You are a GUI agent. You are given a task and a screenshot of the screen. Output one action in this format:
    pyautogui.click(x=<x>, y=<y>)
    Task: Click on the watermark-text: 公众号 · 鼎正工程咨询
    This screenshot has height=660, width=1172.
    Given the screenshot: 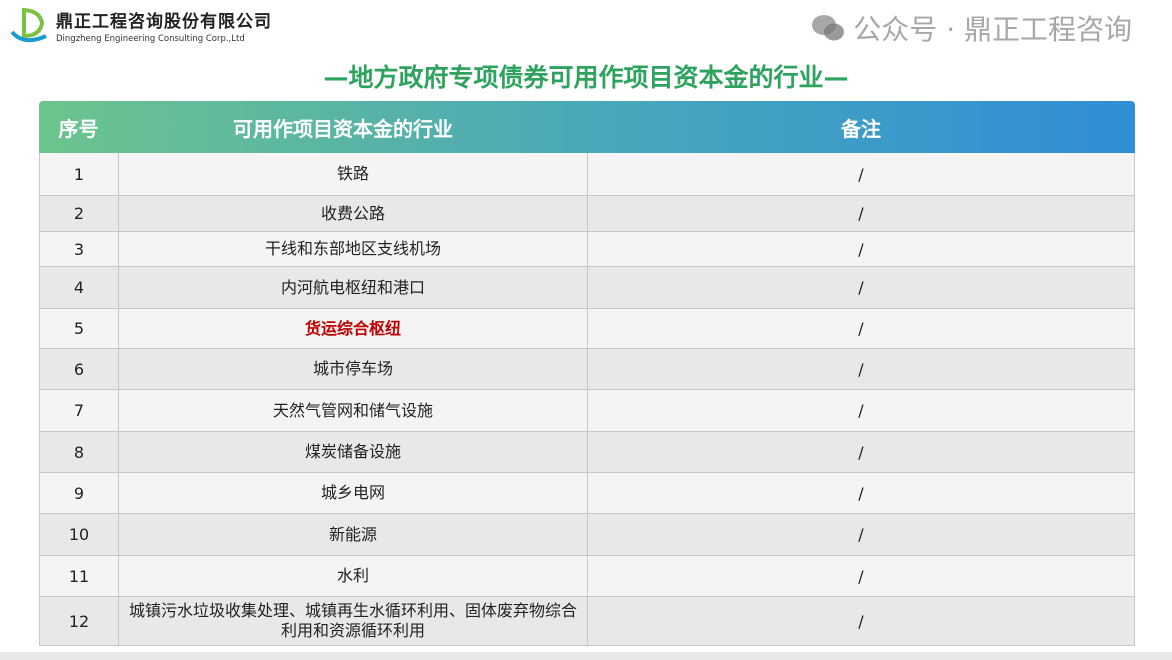 What is the action you would take?
    pyautogui.click(x=992, y=29)
    